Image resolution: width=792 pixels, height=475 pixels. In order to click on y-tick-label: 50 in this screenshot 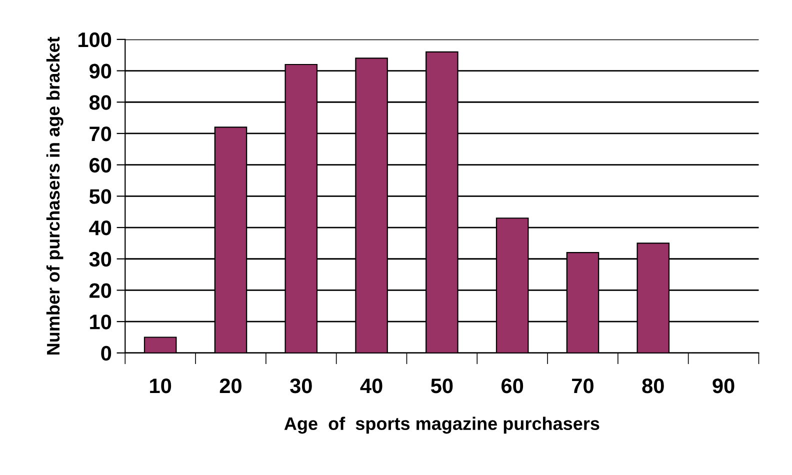, I will do `click(100, 196)`.